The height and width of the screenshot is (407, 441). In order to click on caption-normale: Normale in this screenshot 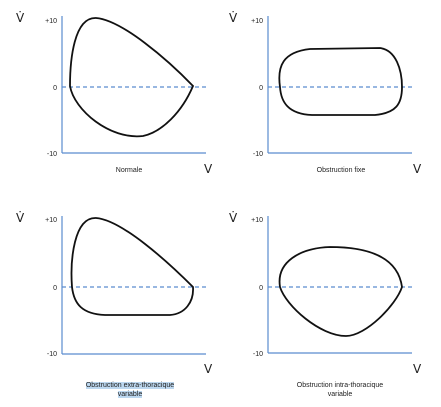, I will do `click(129, 170)`.